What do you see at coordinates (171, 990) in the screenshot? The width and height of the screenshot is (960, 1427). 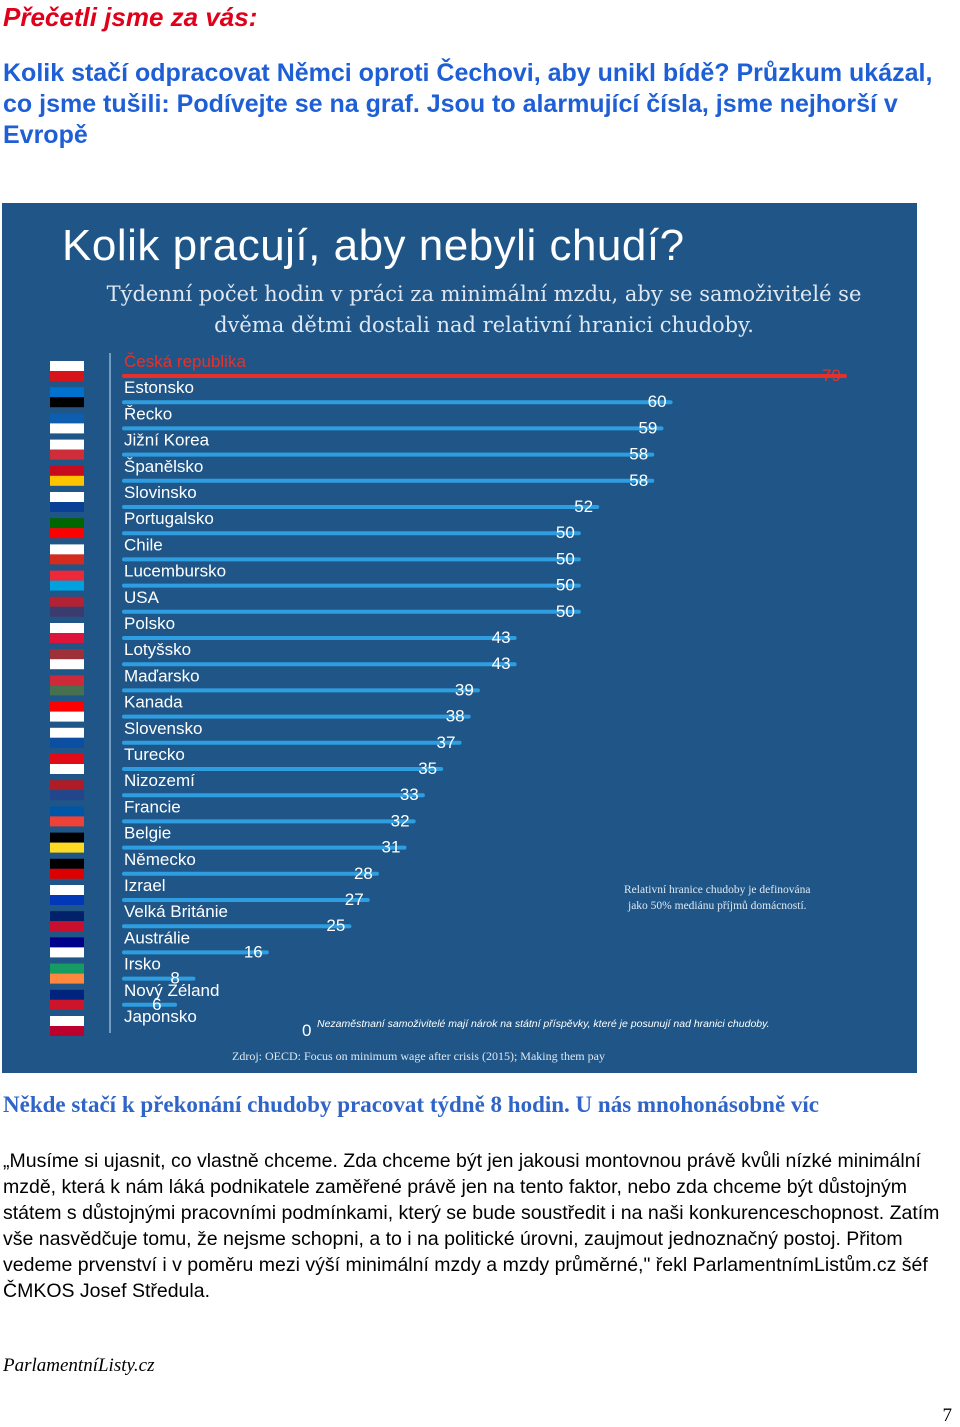 I see `category-label: Nový Zéland` at bounding box center [171, 990].